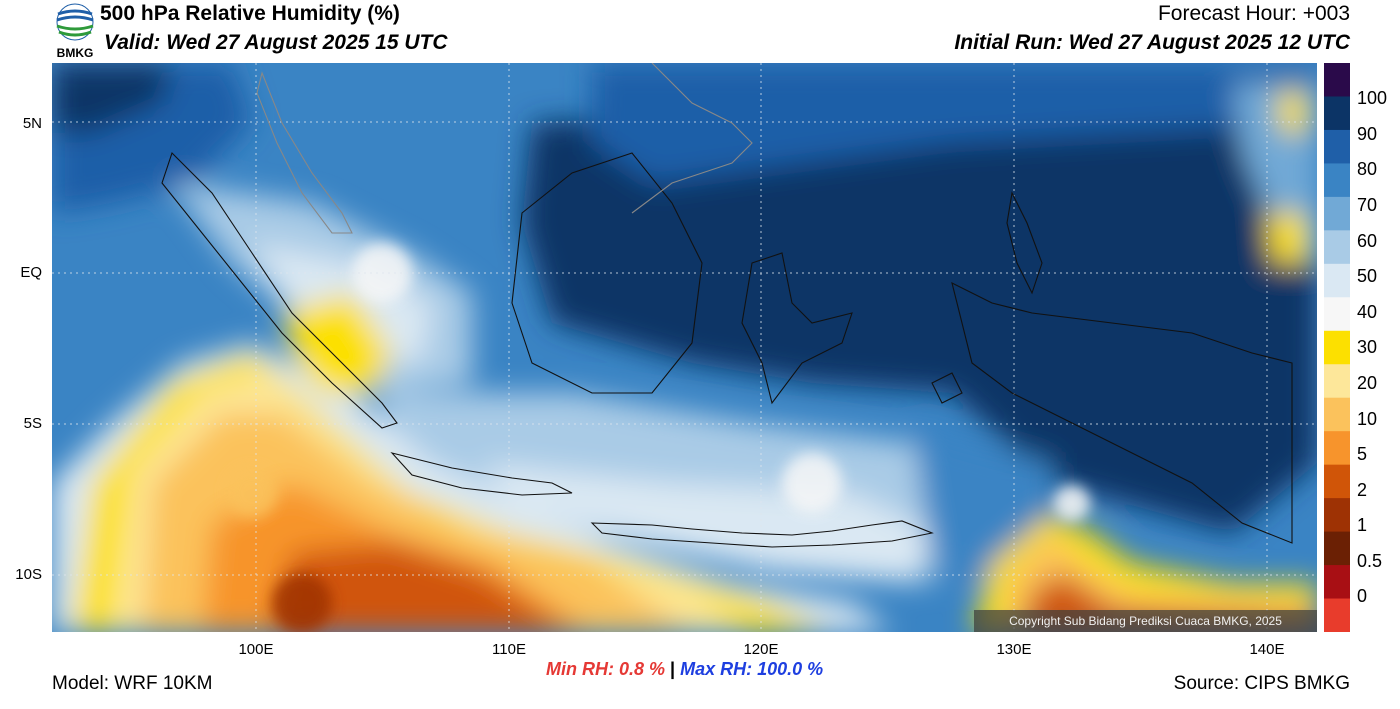 This screenshot has height=709, width=1400. What do you see at coordinates (1367, 134) in the screenshot?
I see `colorbar-label-90: 90` at bounding box center [1367, 134].